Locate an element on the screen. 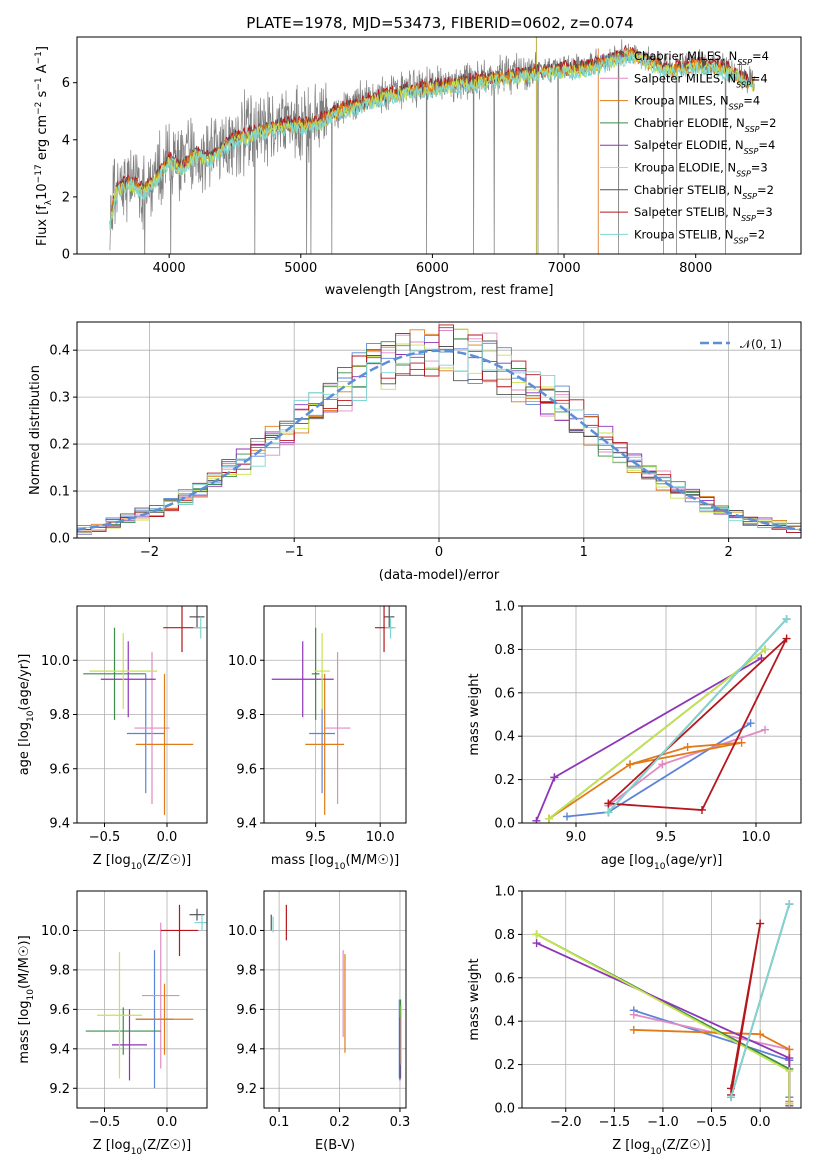  grid-weight_age is located at coordinates (661, 714).